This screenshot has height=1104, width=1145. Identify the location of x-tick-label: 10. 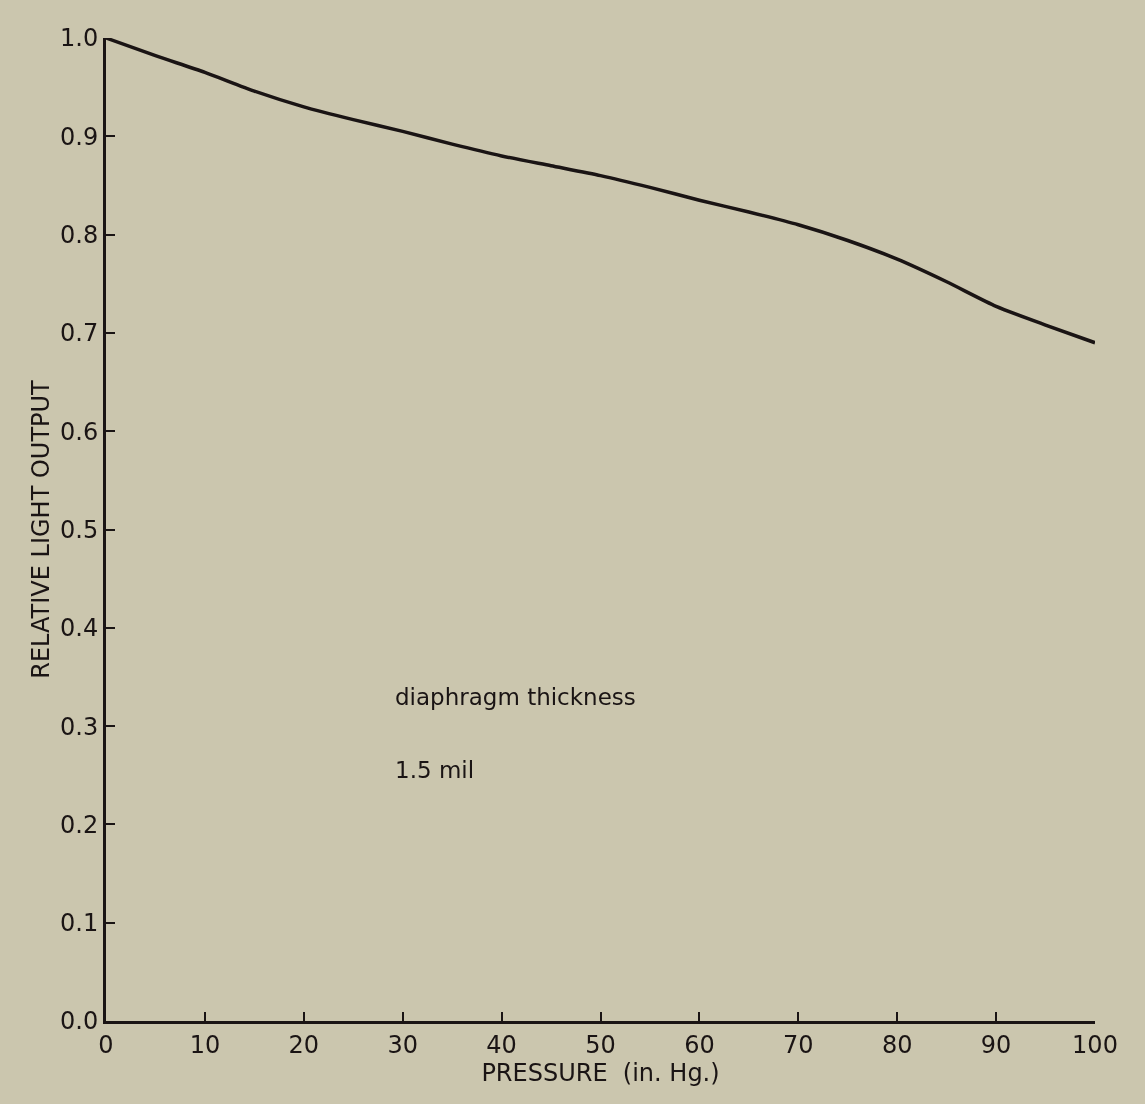
(205, 1044).